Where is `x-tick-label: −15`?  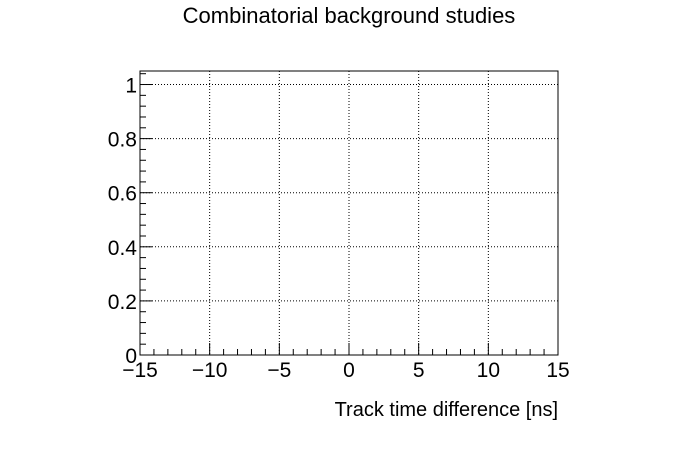 x-tick-label: −15 is located at coordinates (140, 370).